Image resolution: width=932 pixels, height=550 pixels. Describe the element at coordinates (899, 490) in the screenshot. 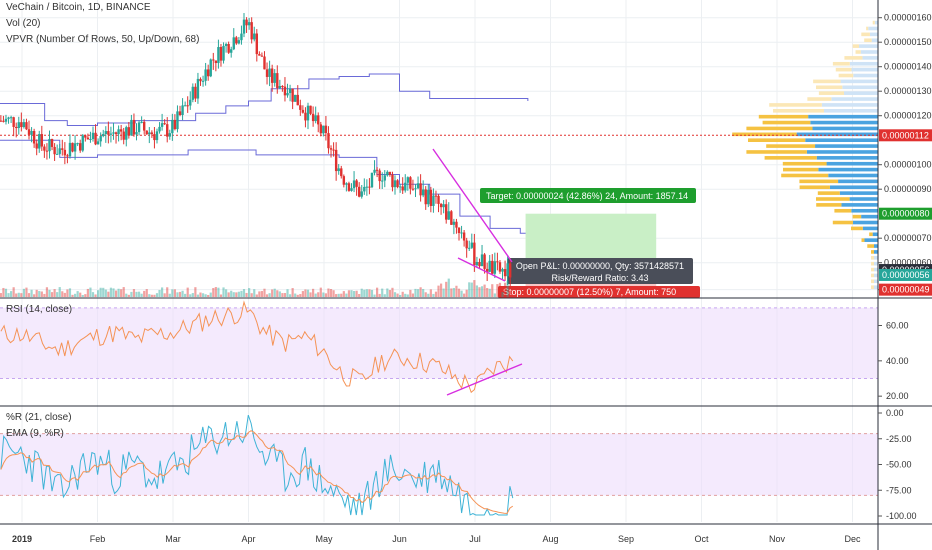

I see `wr-tick-label: -75.00` at that location.